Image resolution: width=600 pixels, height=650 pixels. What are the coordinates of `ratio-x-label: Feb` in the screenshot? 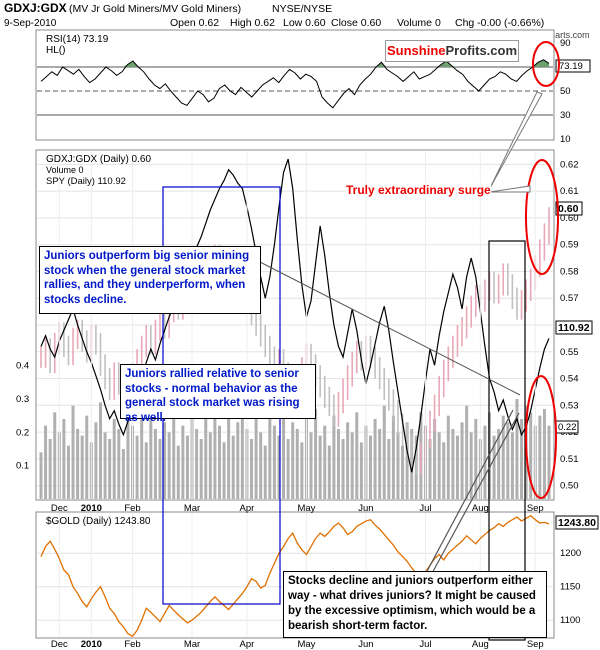 It's located at (132, 508).